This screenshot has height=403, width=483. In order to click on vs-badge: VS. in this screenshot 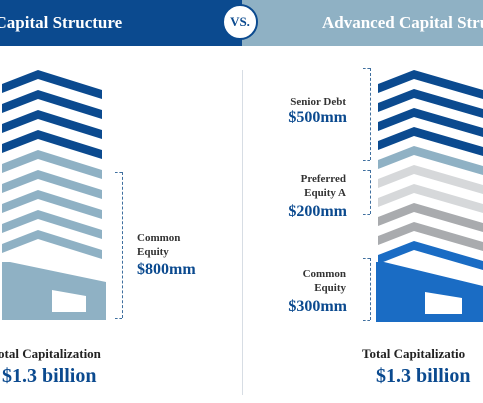, I will do `click(240, 22)`.